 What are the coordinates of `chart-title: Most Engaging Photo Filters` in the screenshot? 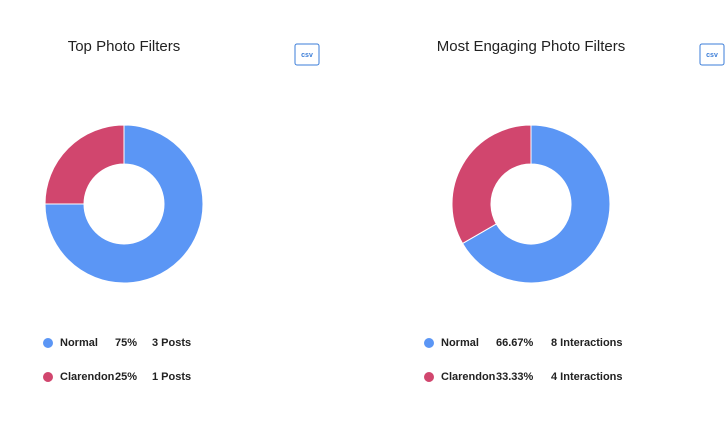 It's located at (531, 46).